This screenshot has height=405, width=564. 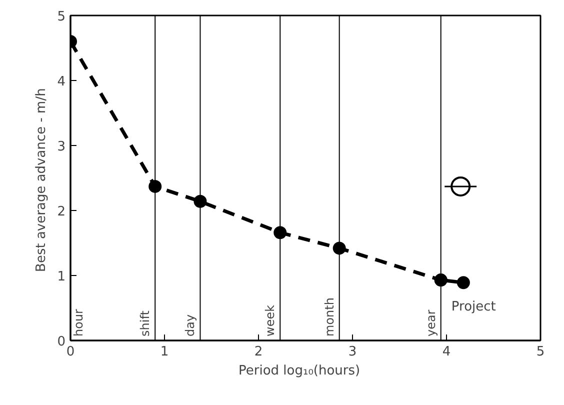 I want to click on x-tick-label: 5, so click(x=540, y=352).